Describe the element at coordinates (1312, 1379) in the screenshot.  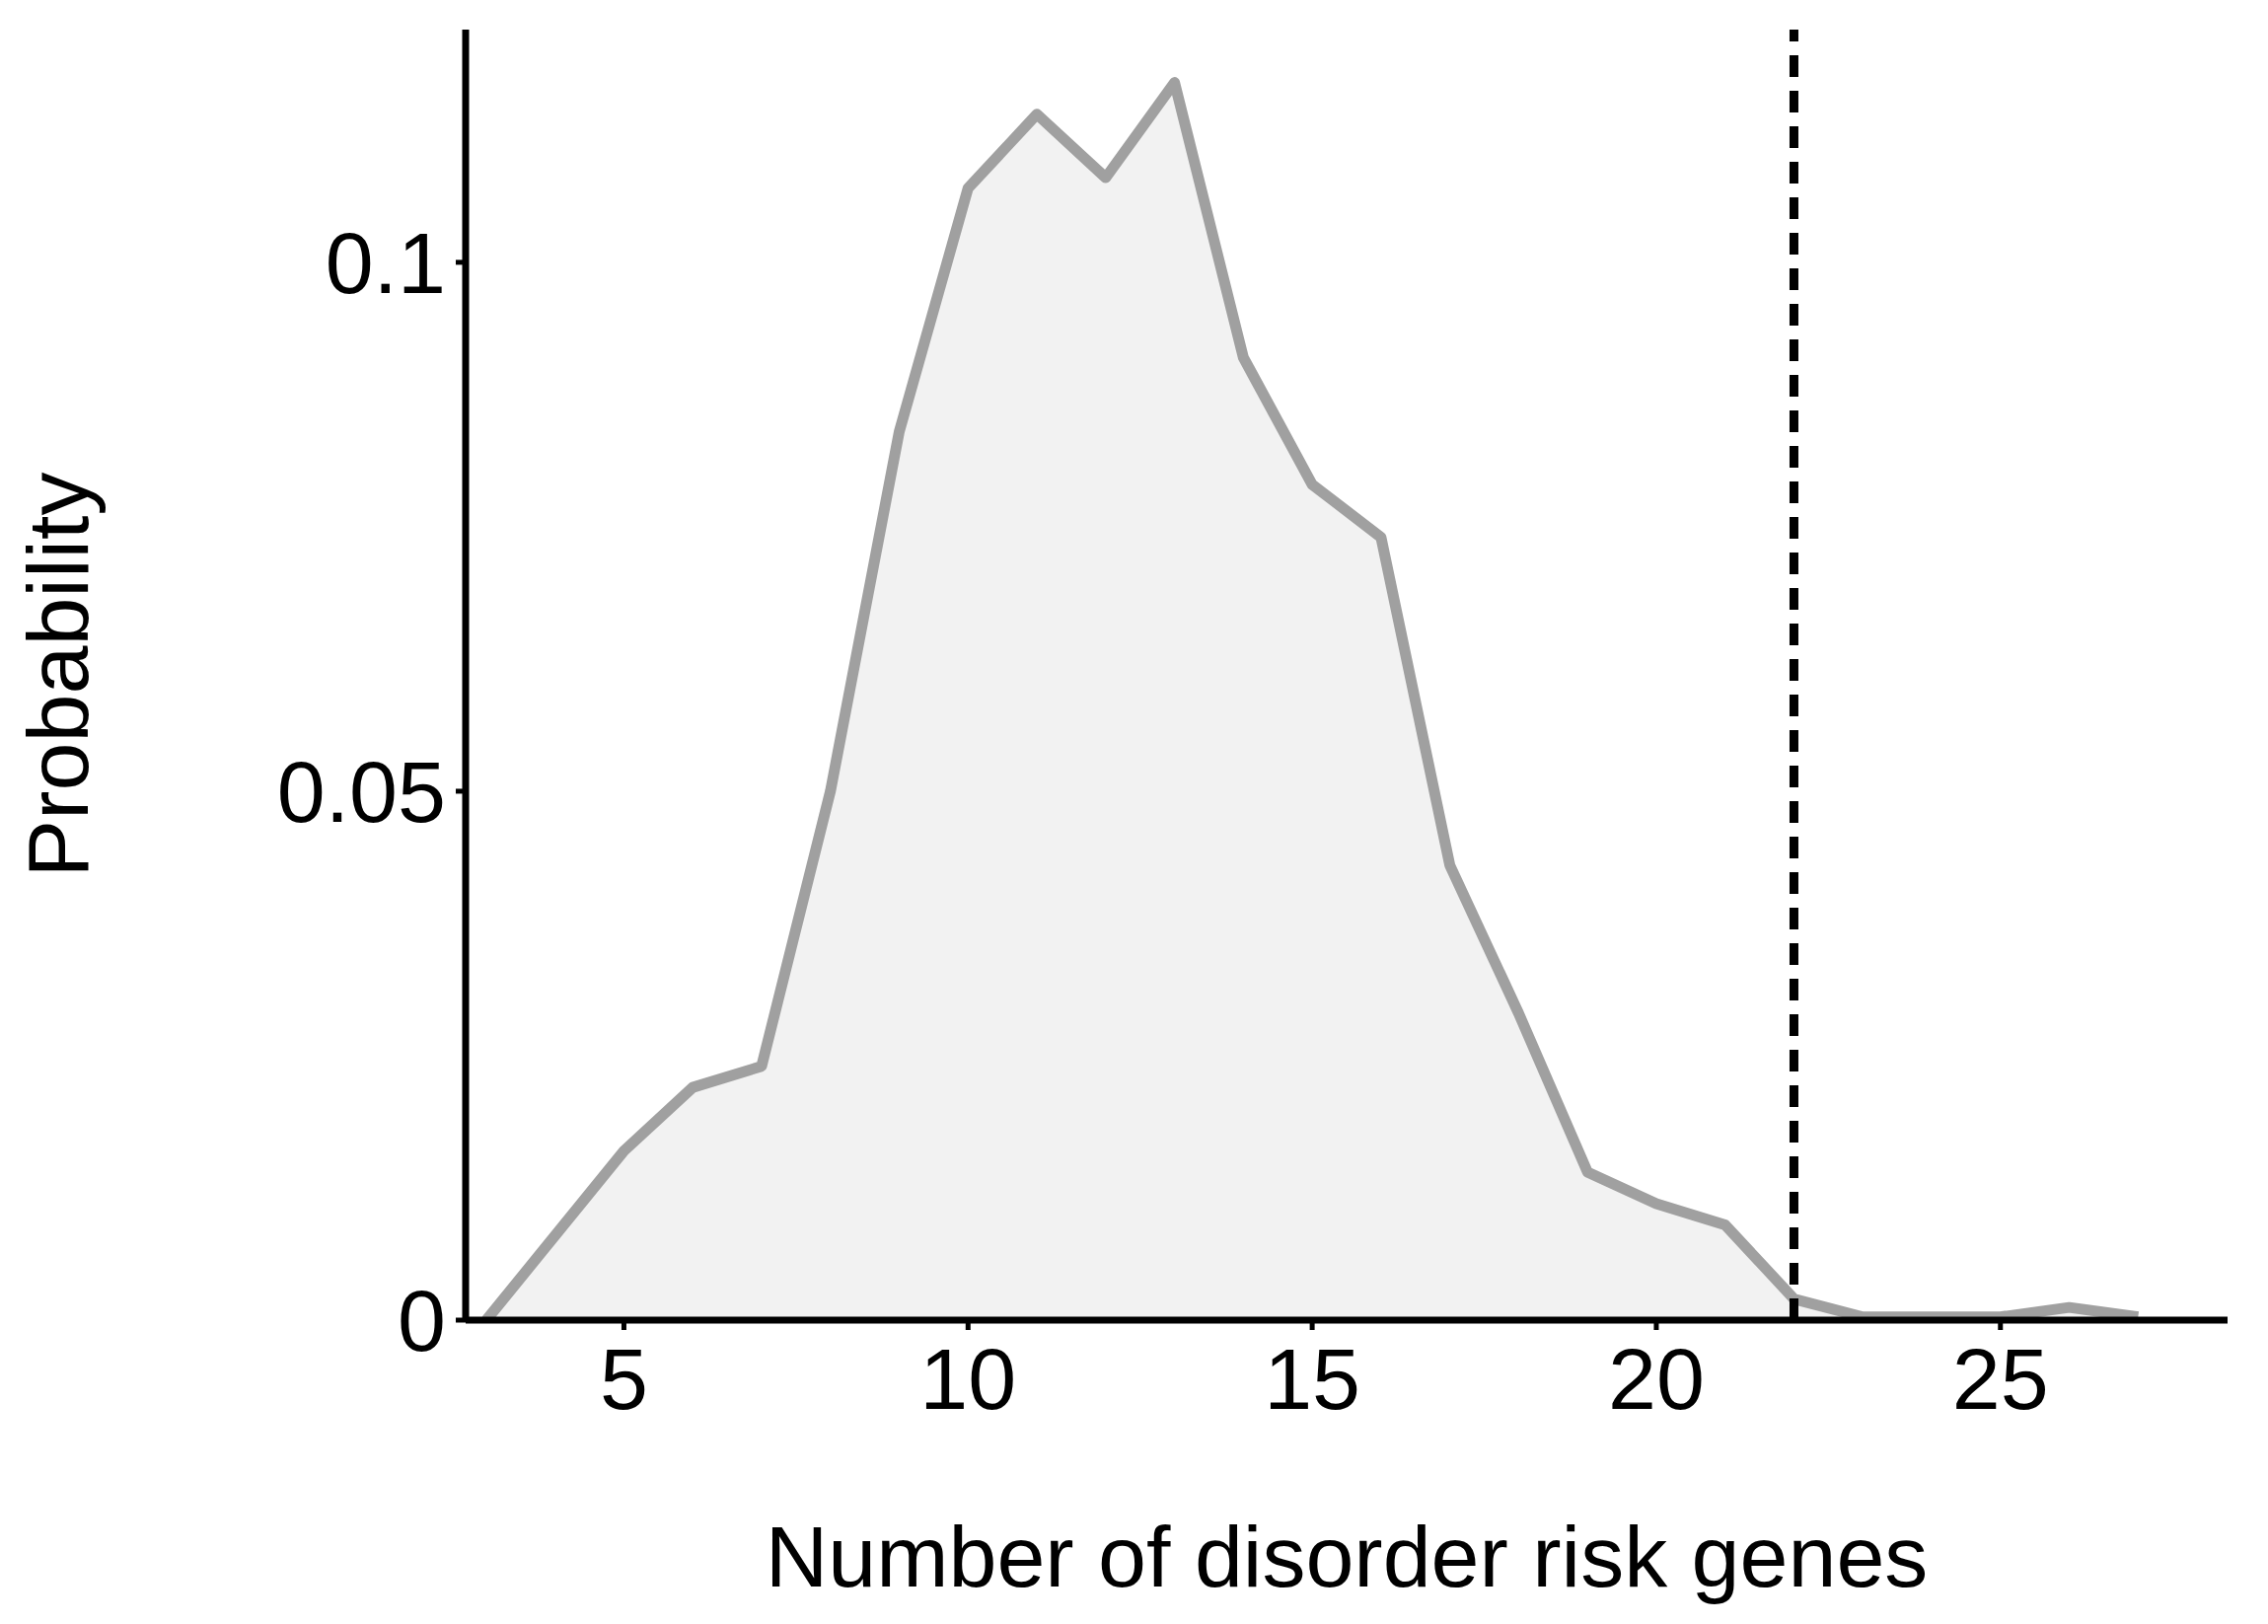
I see `x-tick-label: 15` at that location.